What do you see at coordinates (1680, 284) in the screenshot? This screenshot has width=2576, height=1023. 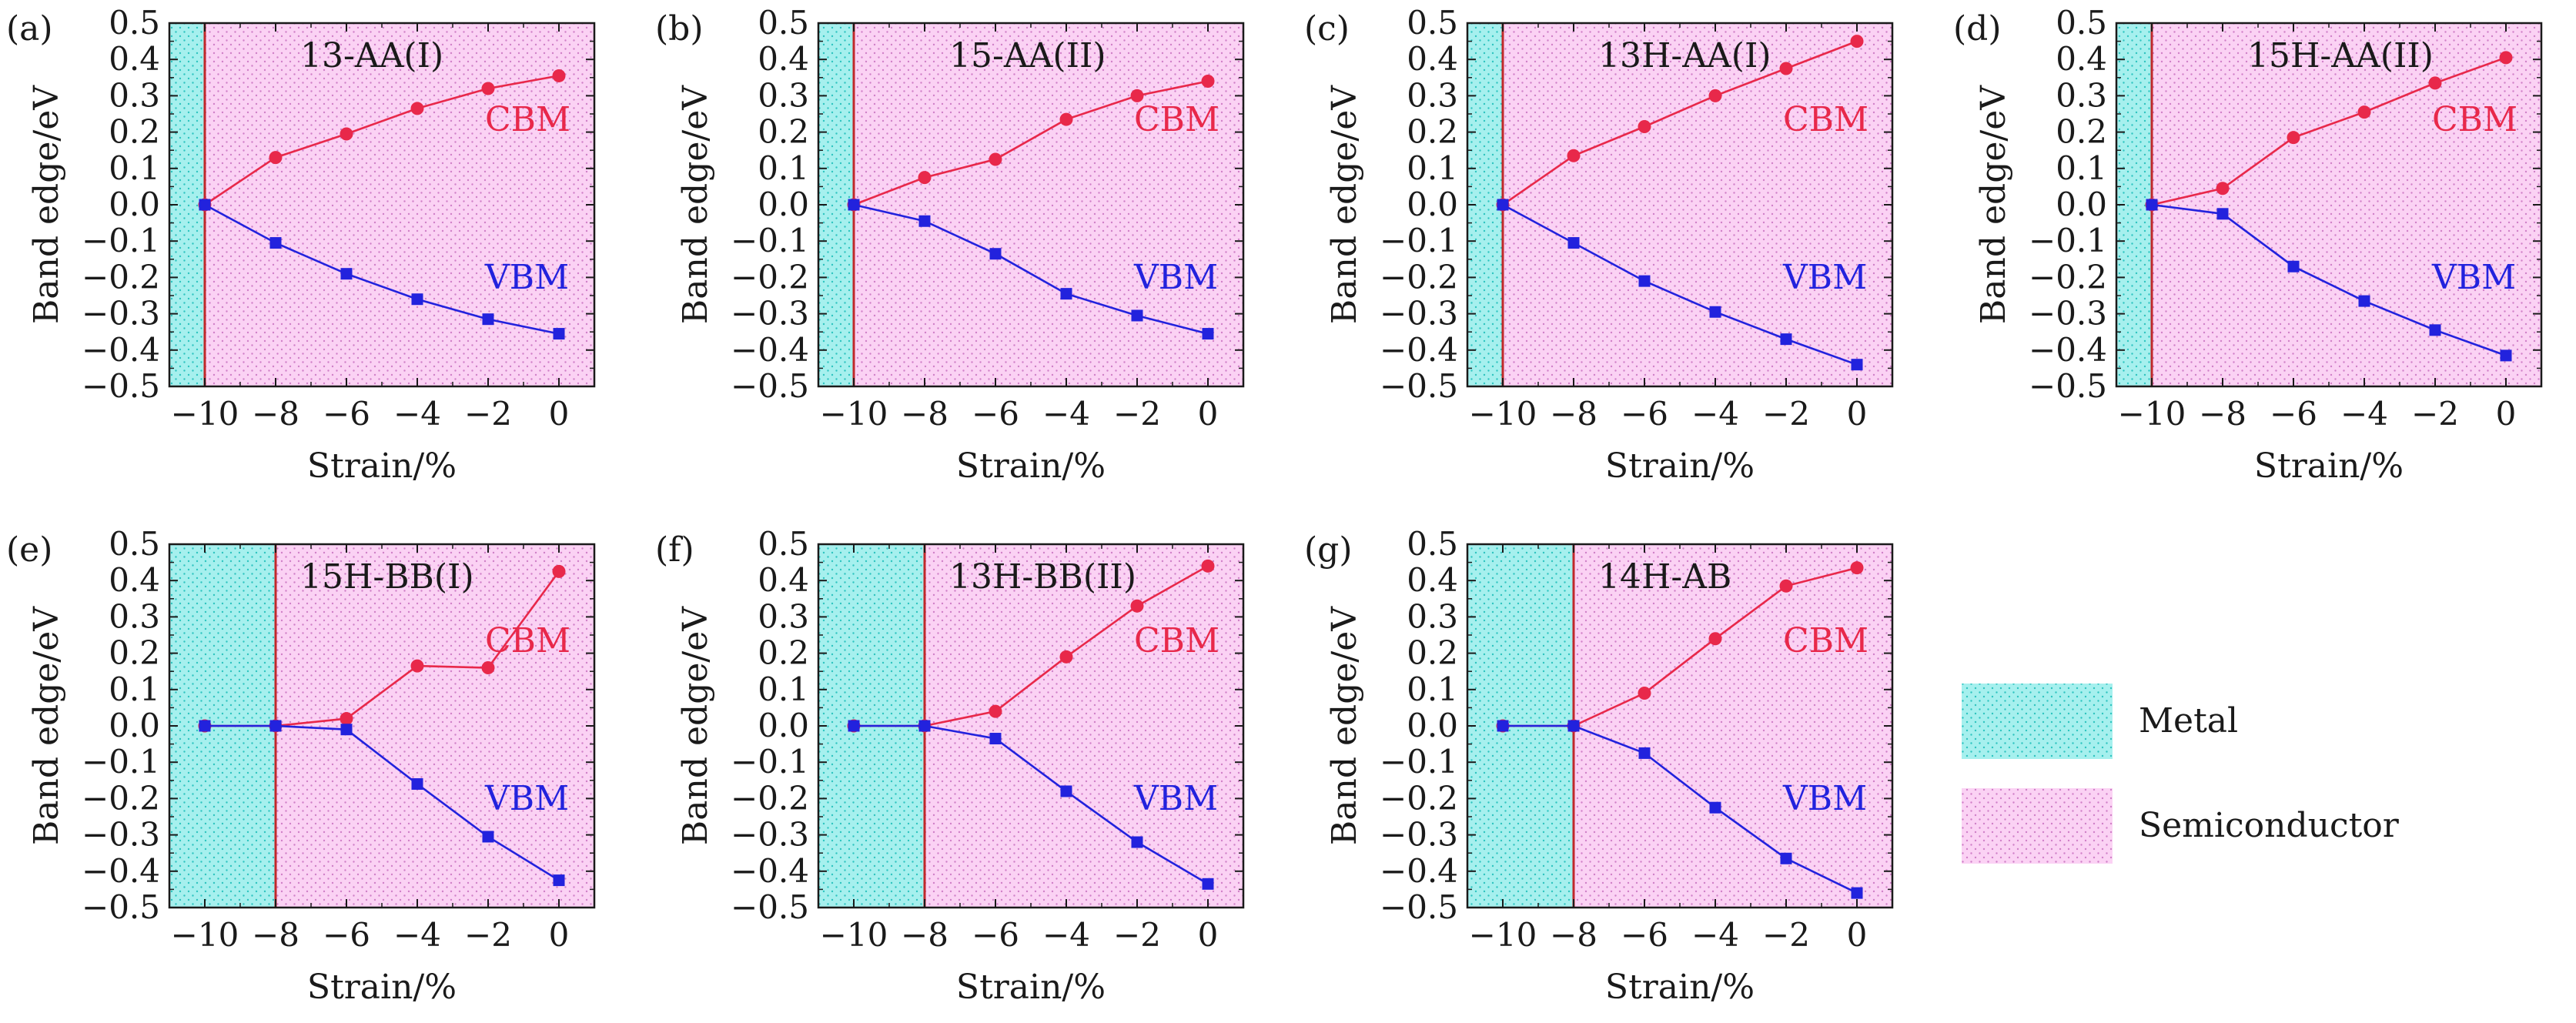 I see `series-line-vbm` at bounding box center [1680, 284].